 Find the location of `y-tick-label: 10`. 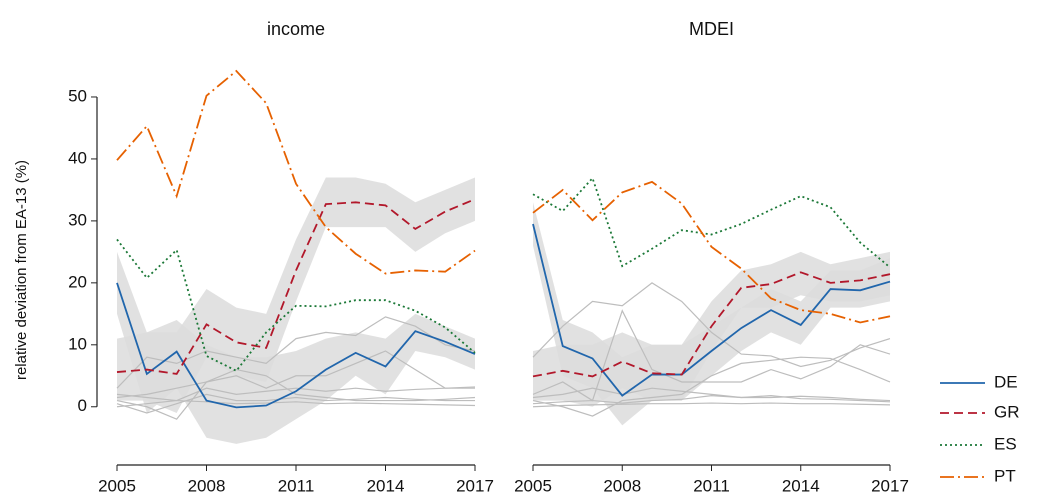

y-tick-label: 10 is located at coordinates (77, 343).